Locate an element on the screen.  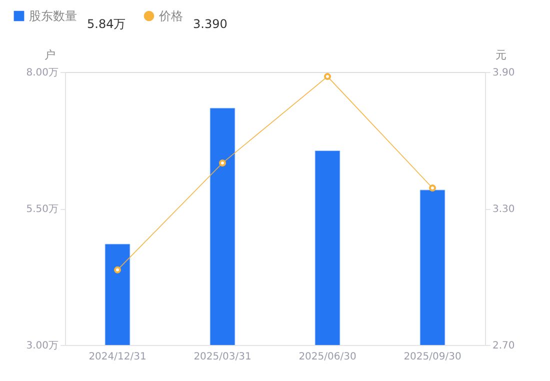
legend-label: 价格 is located at coordinates (170, 16).